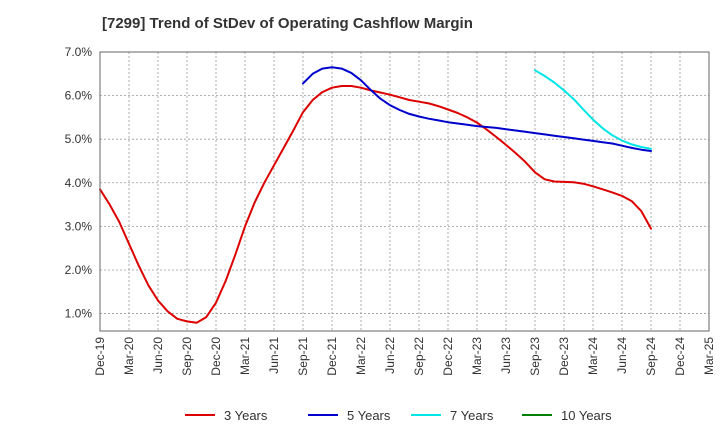 Image resolution: width=720 pixels, height=440 pixels. What do you see at coordinates (79, 52) in the screenshot?
I see `y-tick-label: 7.0%` at bounding box center [79, 52].